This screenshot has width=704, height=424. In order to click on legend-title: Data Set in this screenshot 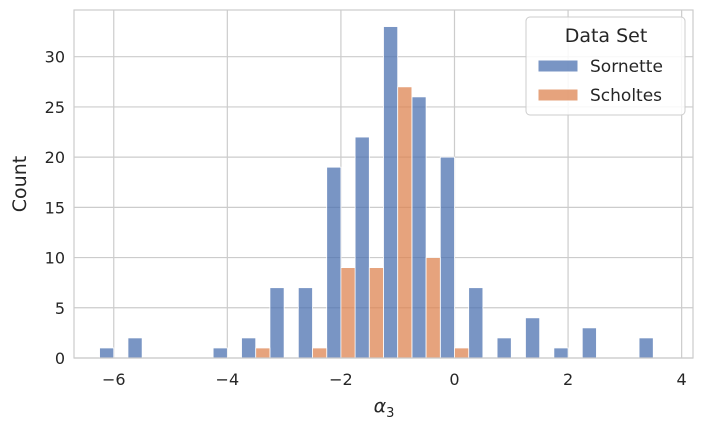, I will do `click(606, 36)`.